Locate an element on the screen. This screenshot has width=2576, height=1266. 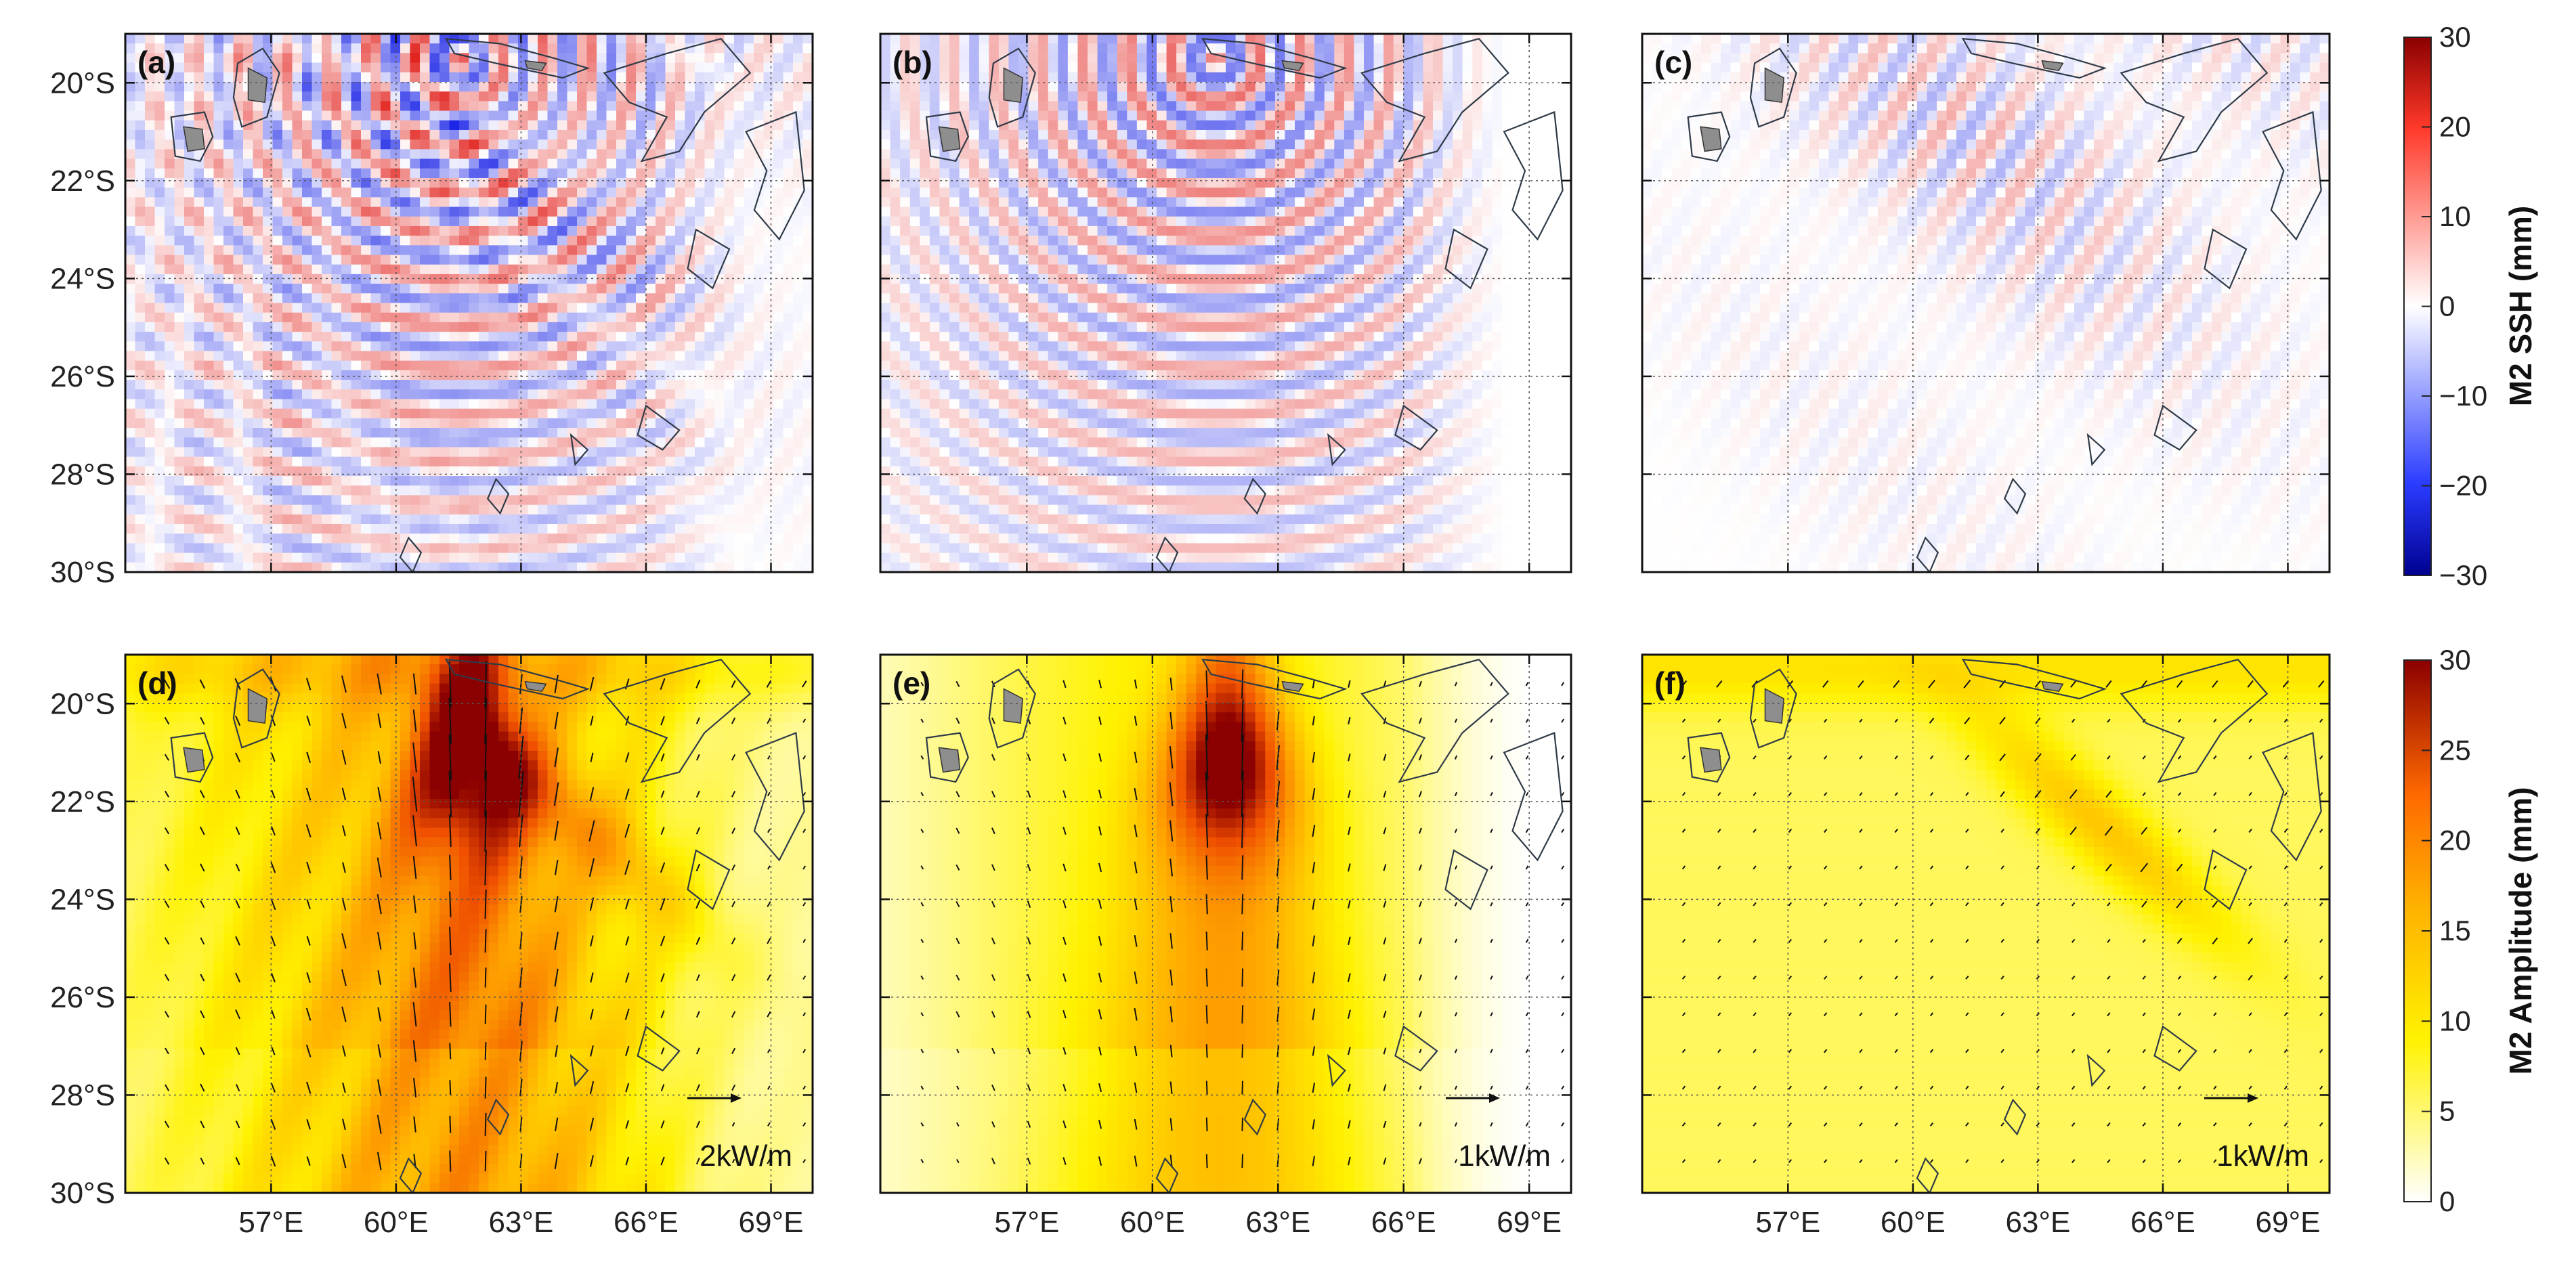
coast-contours-b is located at coordinates (1244, 304).